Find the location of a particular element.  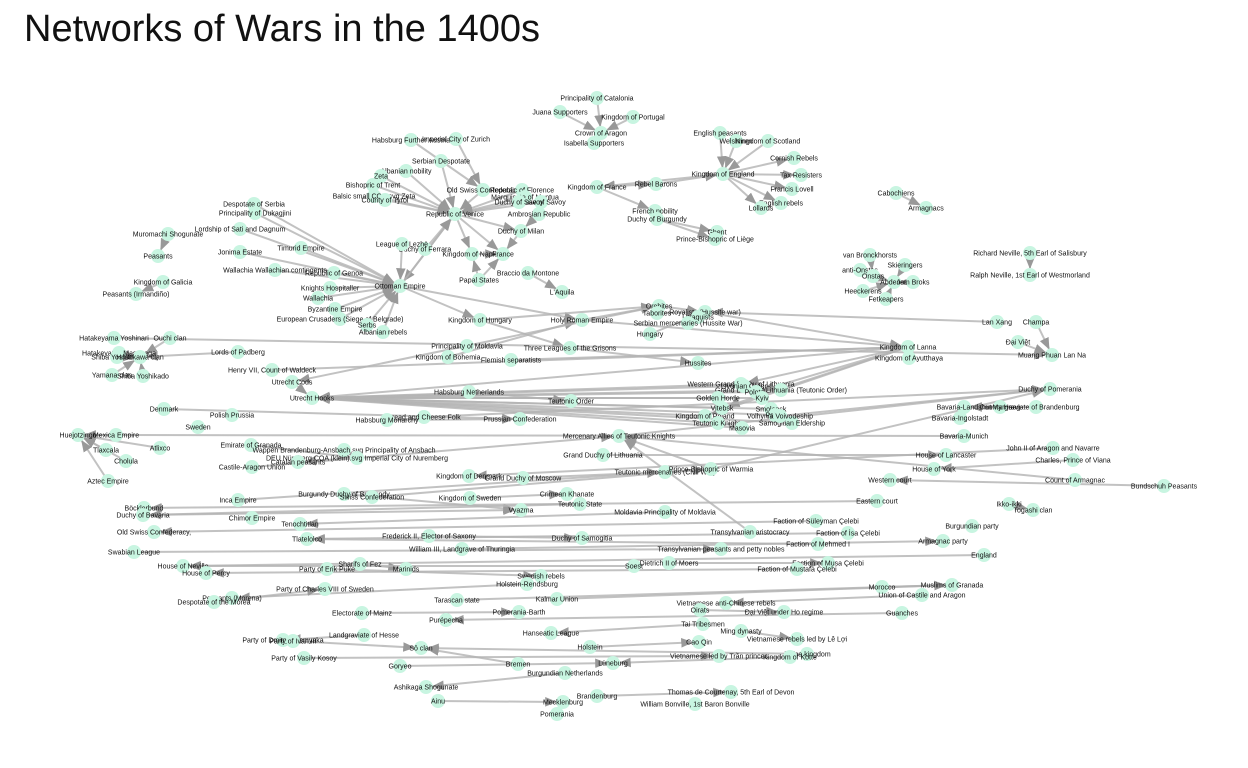

node-231: Ainu is located at coordinates (438, 701).